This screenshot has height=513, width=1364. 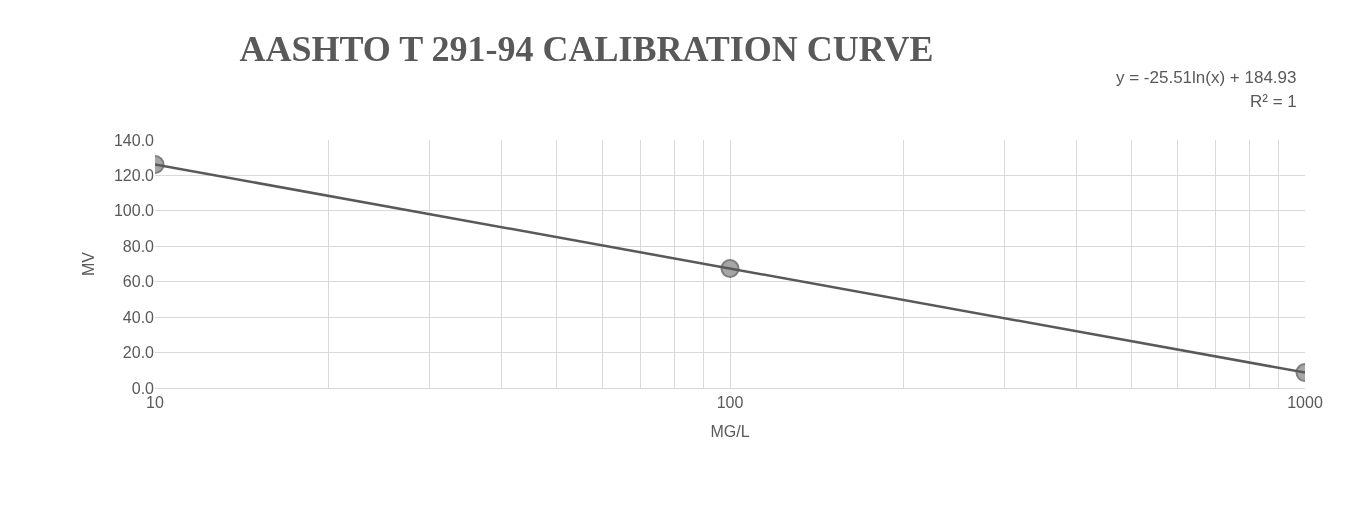 What do you see at coordinates (138, 317) in the screenshot?
I see `y-tick-label: 40.0` at bounding box center [138, 317].